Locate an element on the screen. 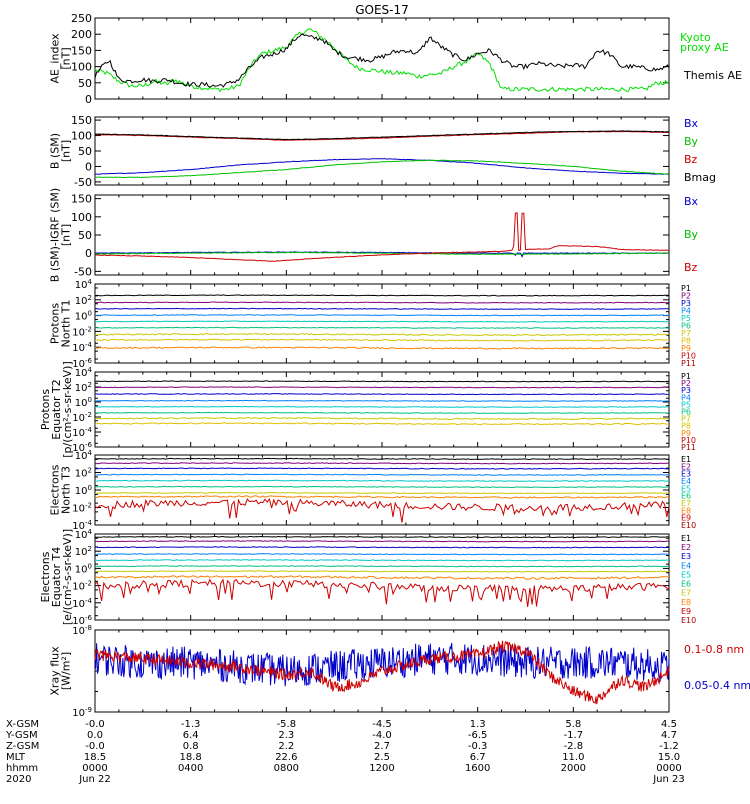 The height and width of the screenshot is (804, 750). xaxis-value: 0.8 is located at coordinates (191, 746).